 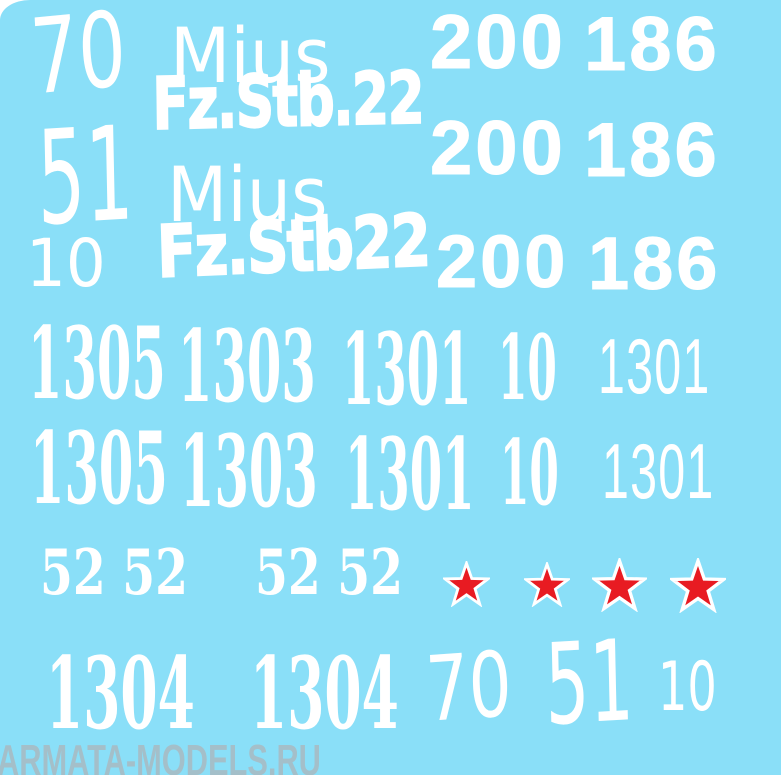 What do you see at coordinates (247, 194) in the screenshot?
I see `decal-text-mius-2: Mius` at bounding box center [247, 194].